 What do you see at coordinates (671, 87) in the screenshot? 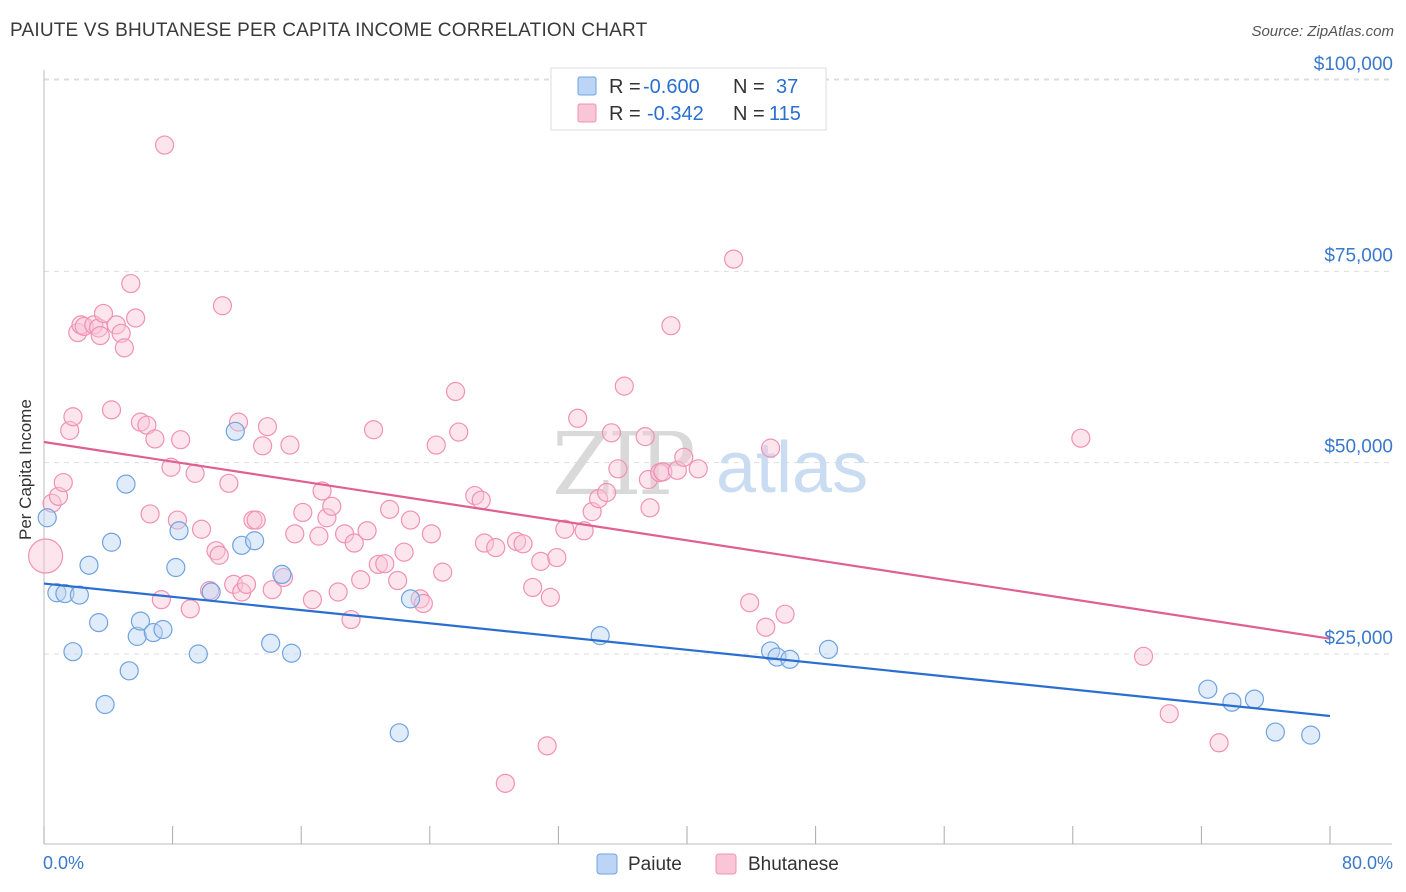
I see `paiute-r-value: -0.600` at bounding box center [671, 87].